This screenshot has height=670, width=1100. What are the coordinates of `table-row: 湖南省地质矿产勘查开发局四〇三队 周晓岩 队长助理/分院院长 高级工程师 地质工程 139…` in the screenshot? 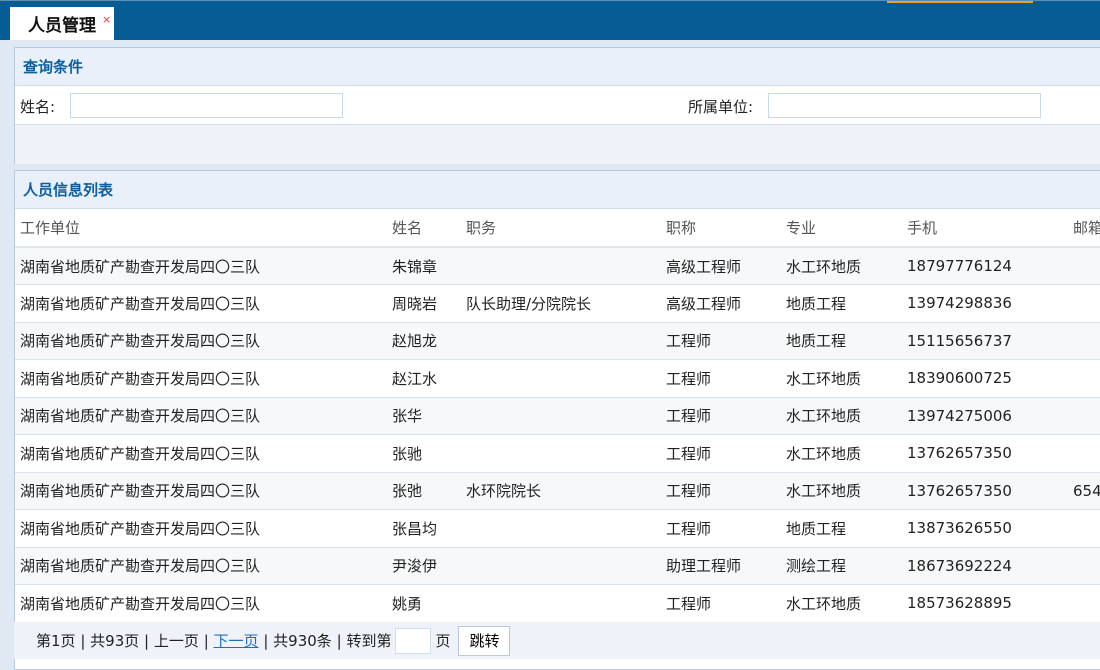 It's located at (557, 303).